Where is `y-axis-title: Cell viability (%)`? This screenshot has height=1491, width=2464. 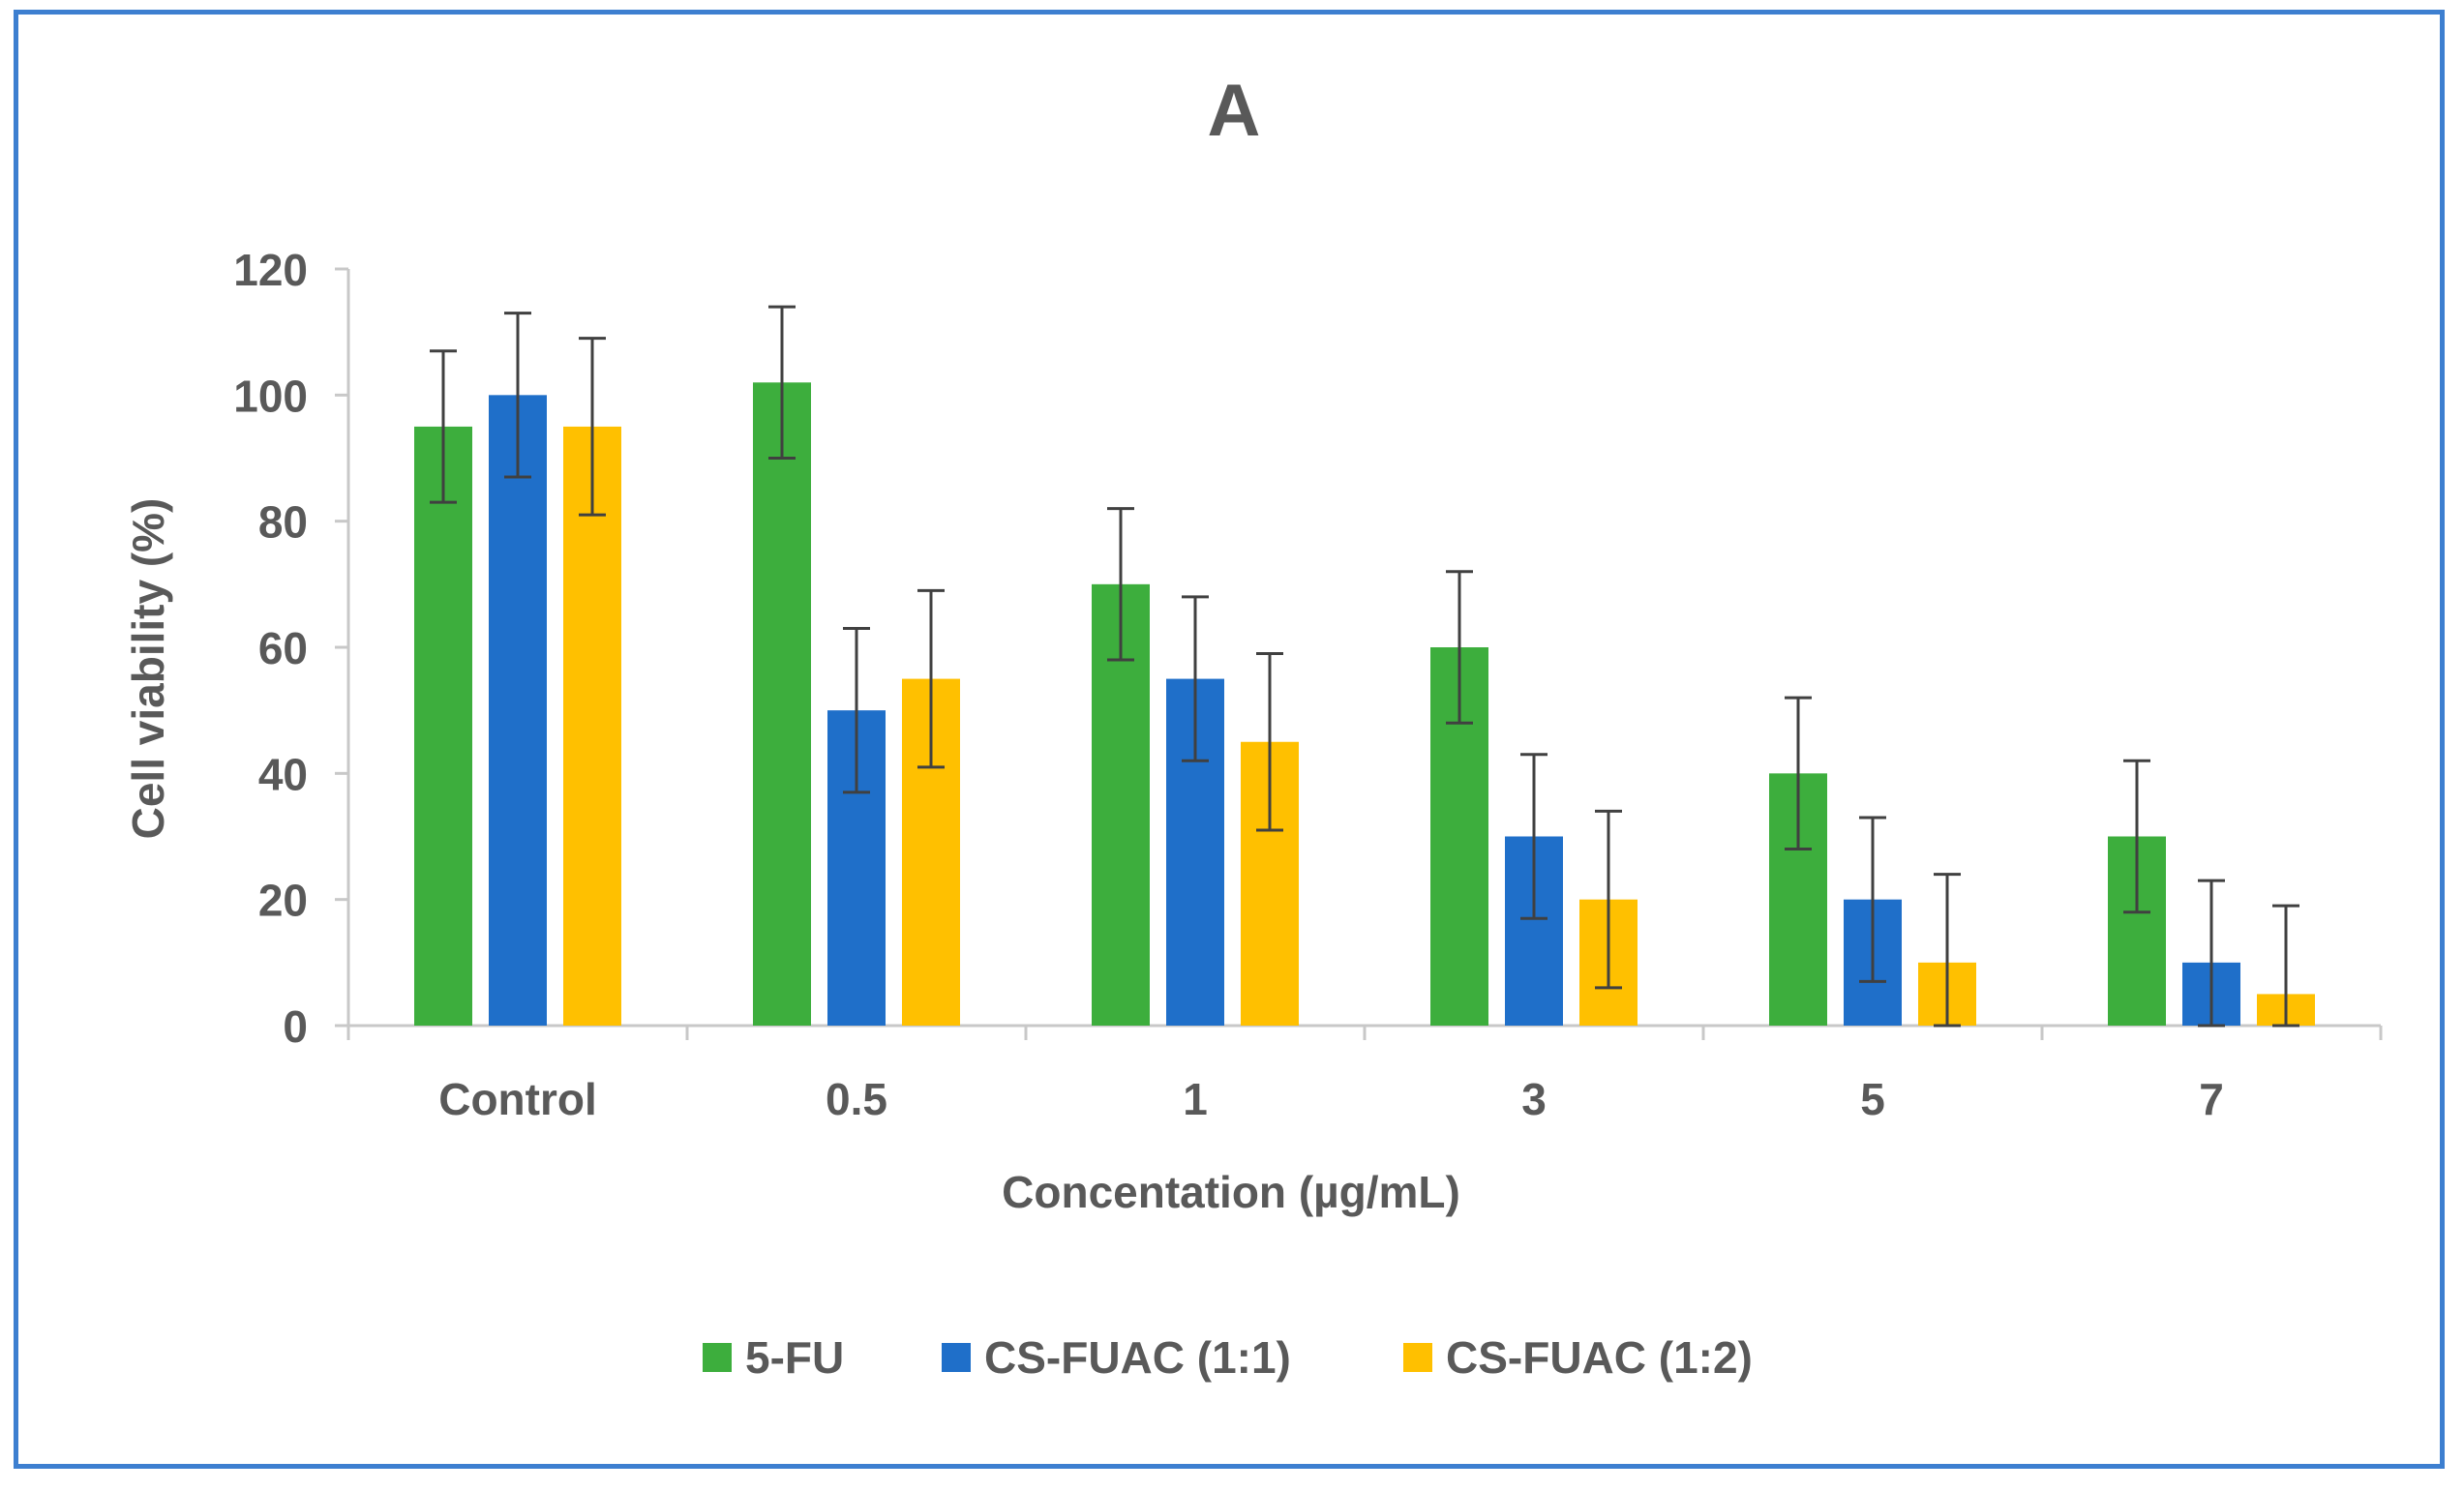
y-axis-title: Cell viability (%) is located at coordinates (148, 669).